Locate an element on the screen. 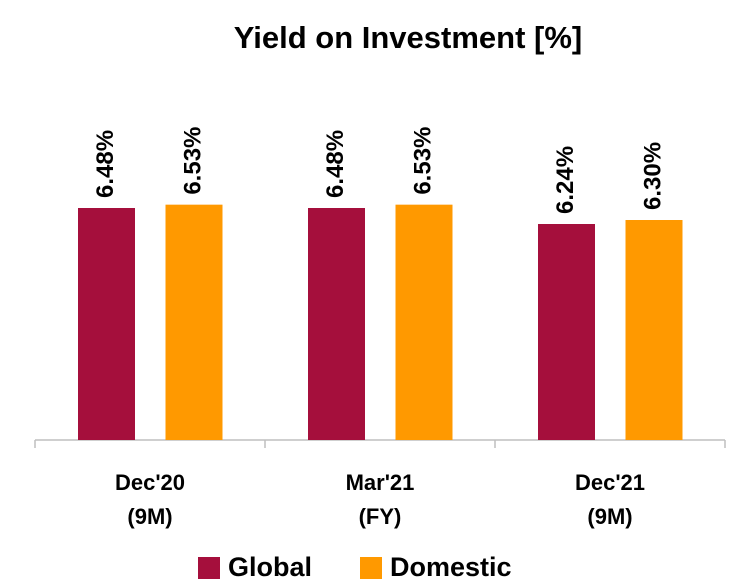  chart-title: Yield on Investment [%] is located at coordinates (408, 37).